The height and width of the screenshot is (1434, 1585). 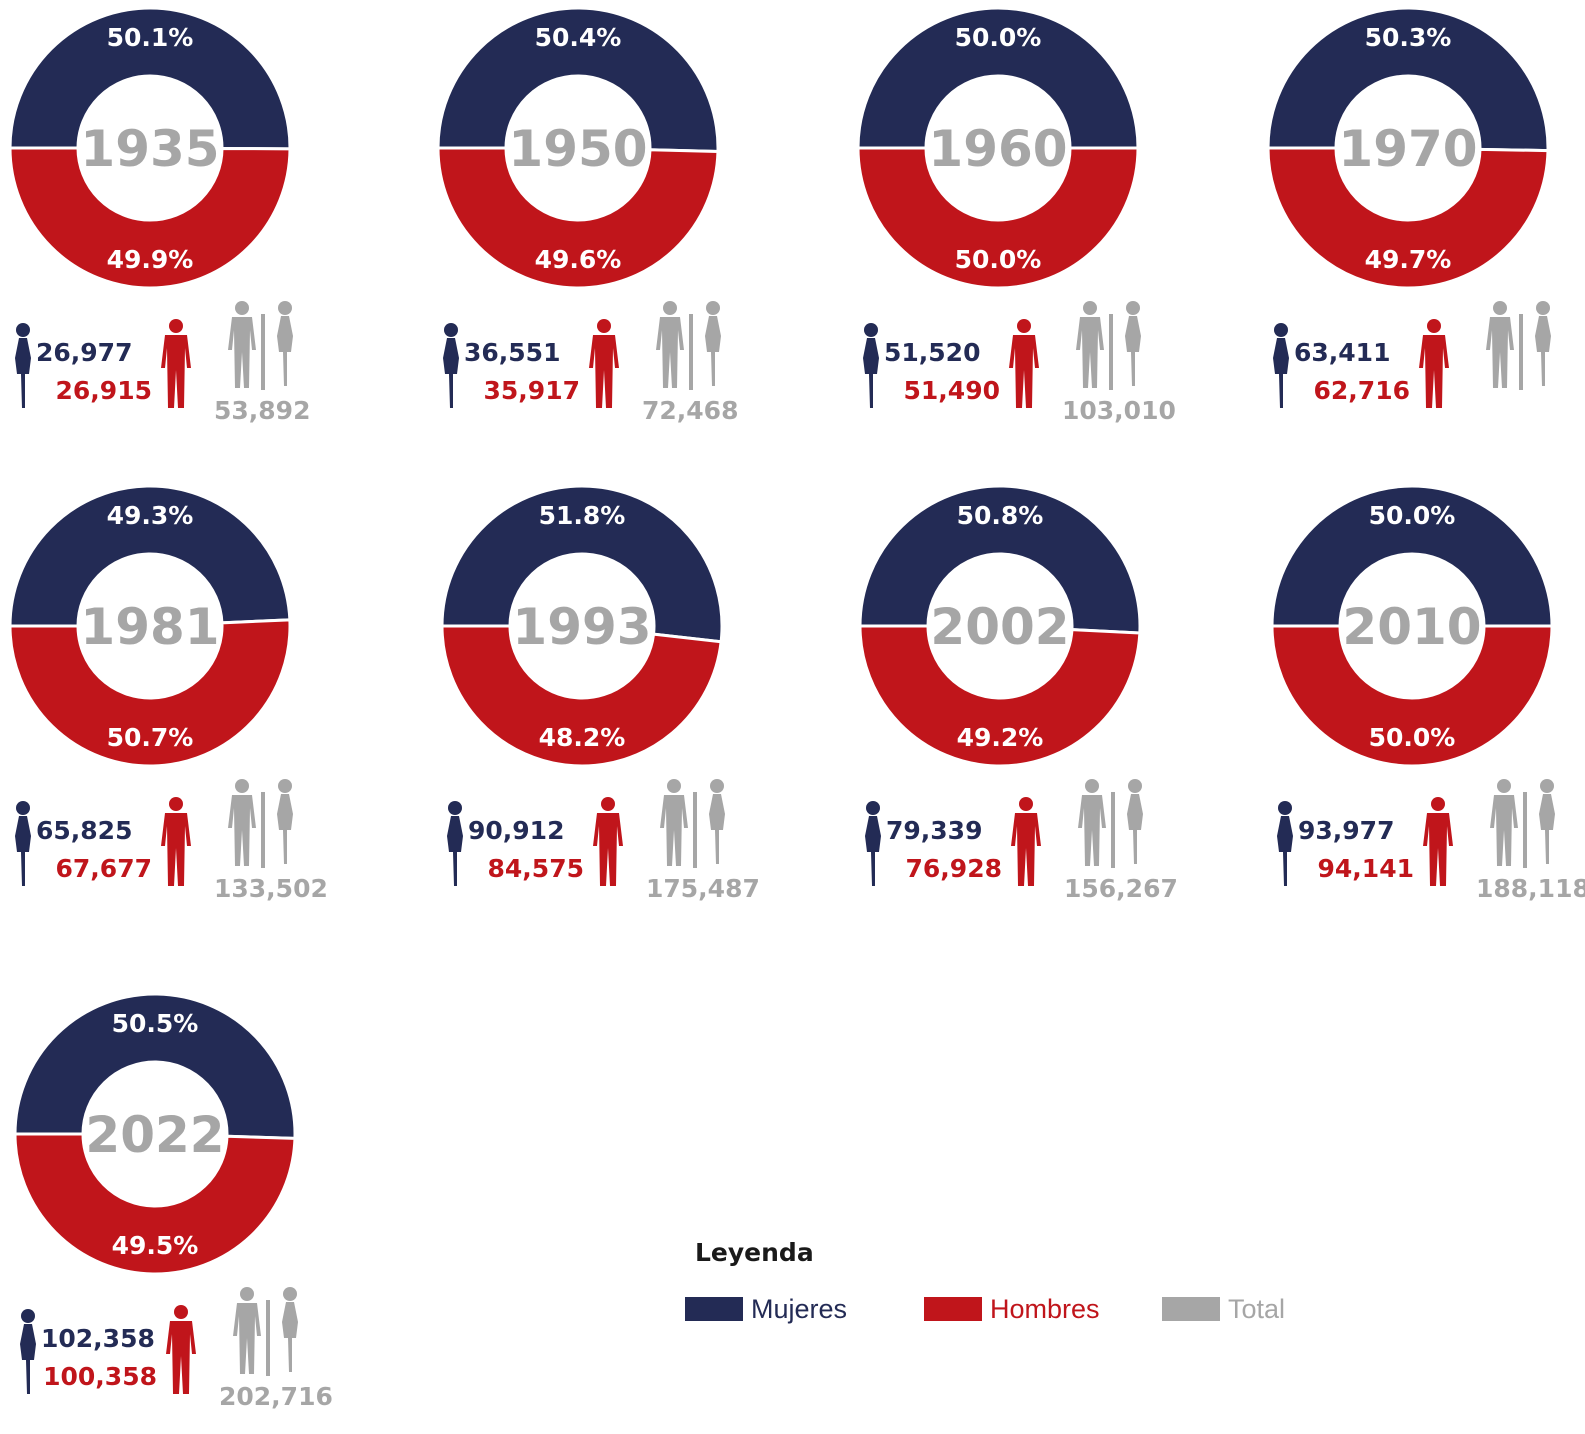 I want to click on count-hombres-2002: 76,928, so click(x=953, y=868).